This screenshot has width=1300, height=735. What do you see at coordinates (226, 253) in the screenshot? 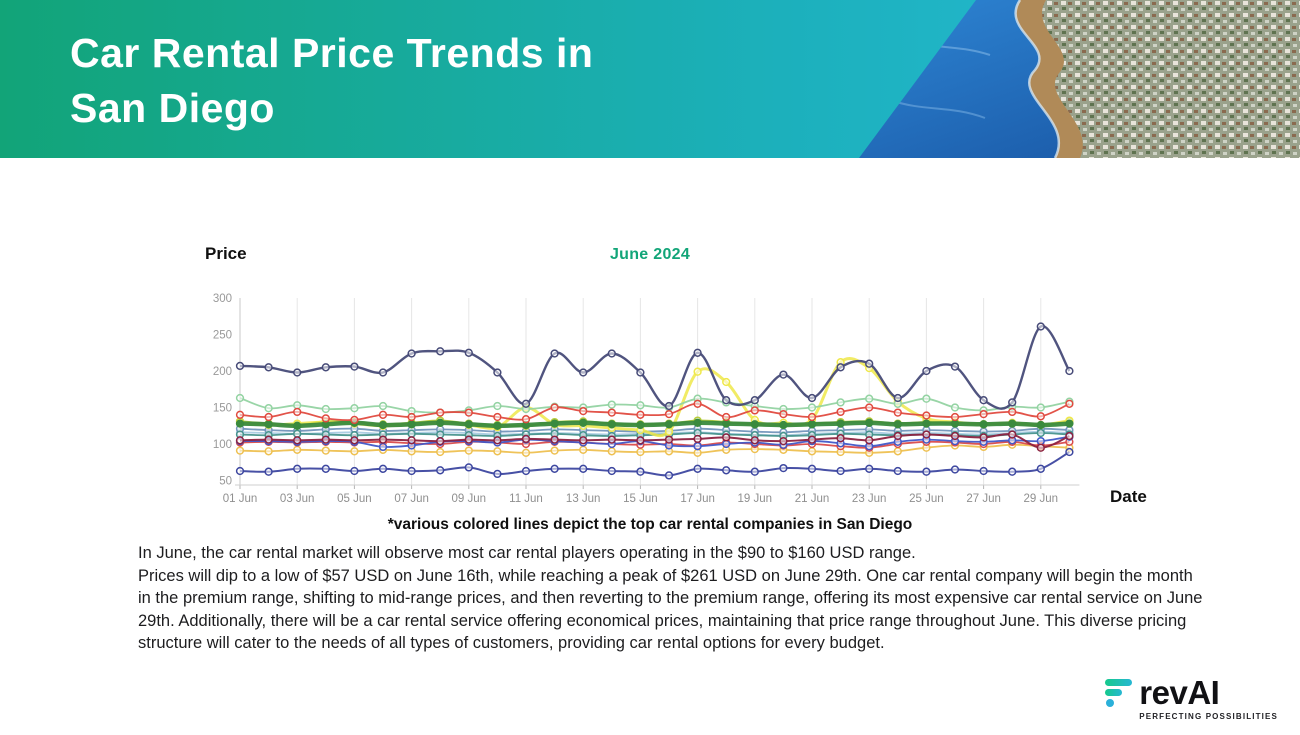
I see `y-axis-title: Price` at bounding box center [226, 253].